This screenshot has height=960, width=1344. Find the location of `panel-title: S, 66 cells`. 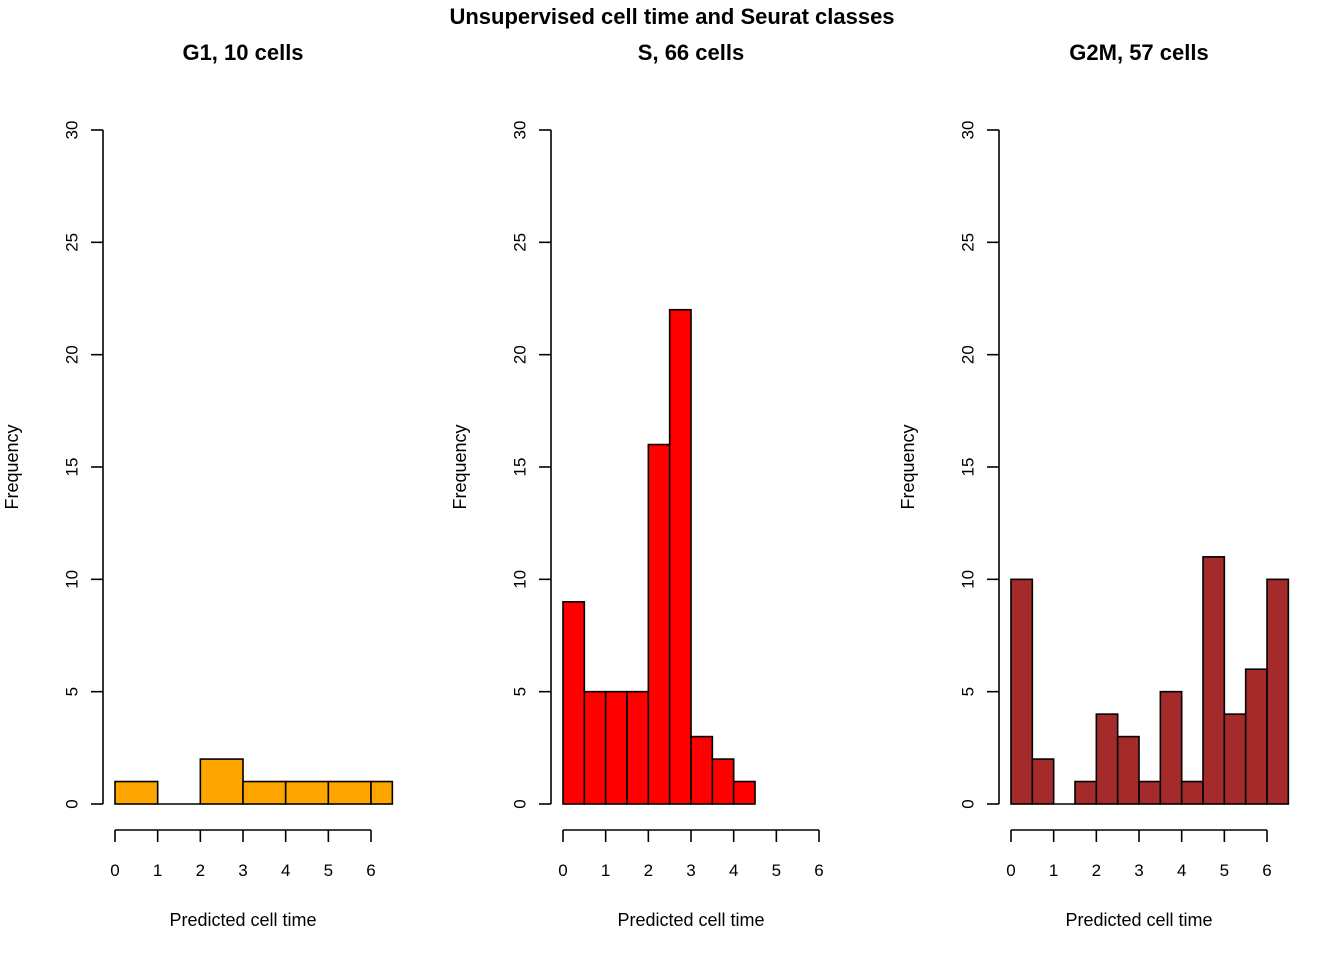

panel-title: S, 66 cells is located at coordinates (691, 52).